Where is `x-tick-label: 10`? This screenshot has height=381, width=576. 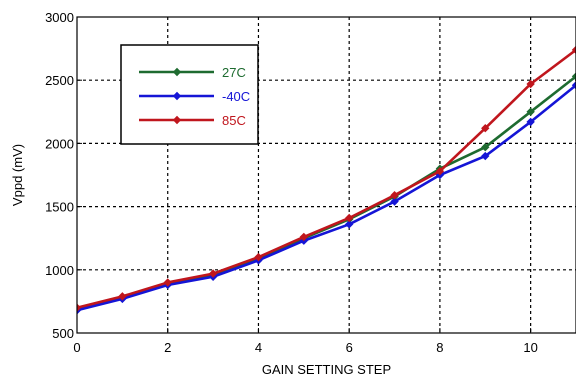 x-tick-label: 10 is located at coordinates (530, 347).